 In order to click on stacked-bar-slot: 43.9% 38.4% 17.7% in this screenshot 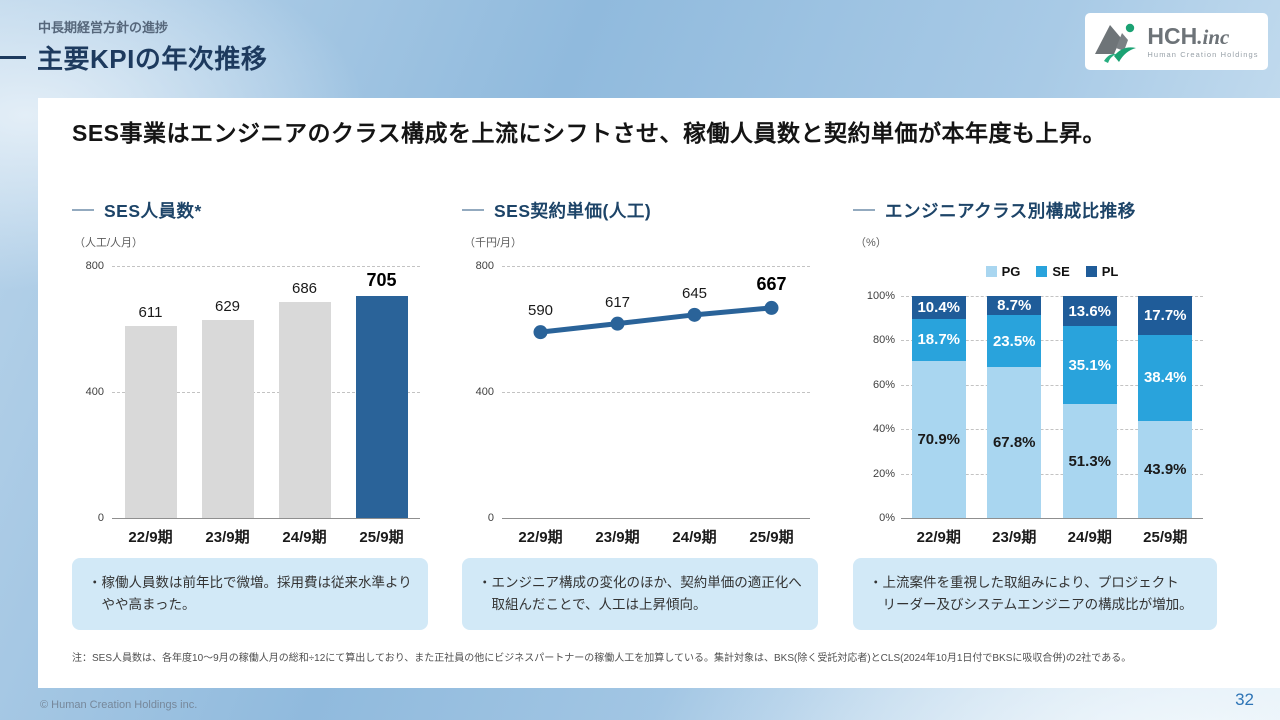, I will do `click(1166, 407)`.